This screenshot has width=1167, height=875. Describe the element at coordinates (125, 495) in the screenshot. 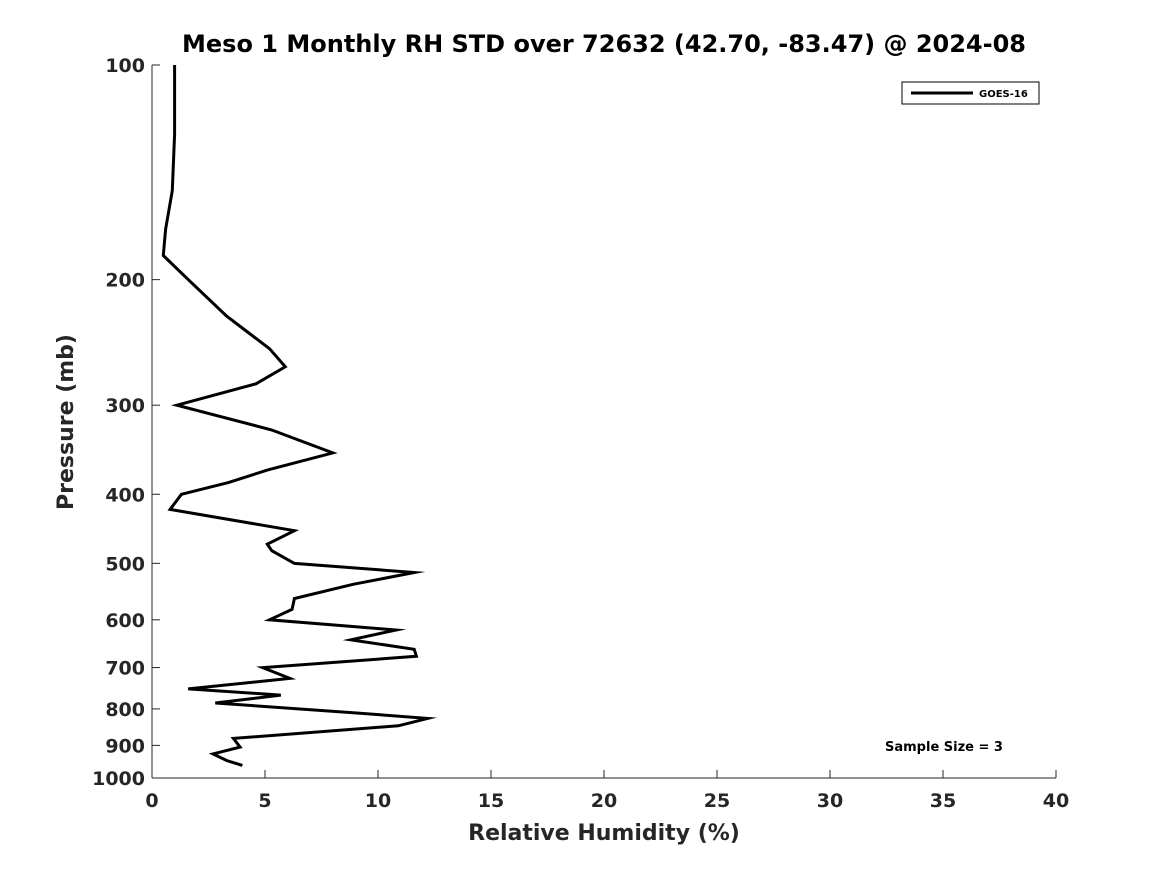

I see `y-tick-label: 400` at that location.